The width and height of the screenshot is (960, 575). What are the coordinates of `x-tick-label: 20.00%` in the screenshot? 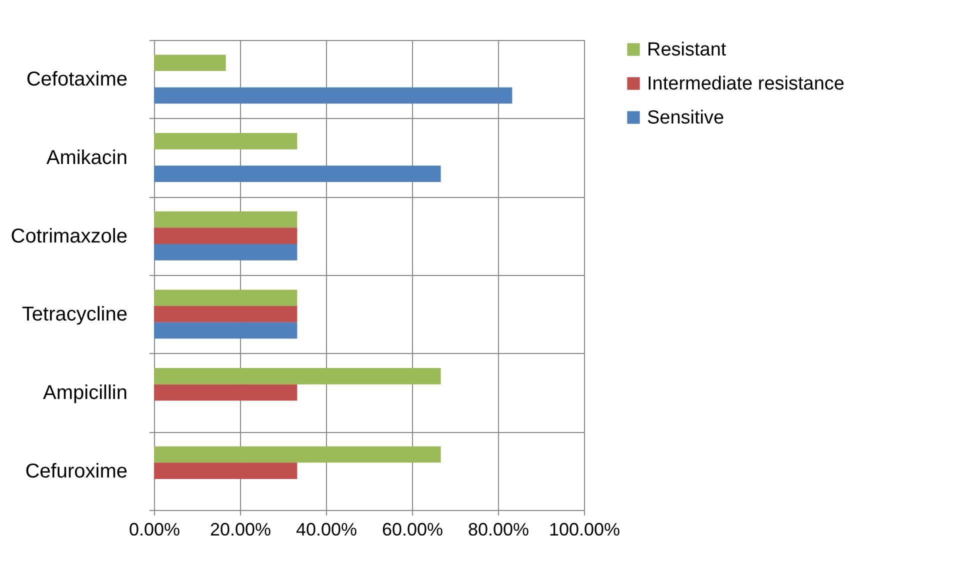 It's located at (241, 530).